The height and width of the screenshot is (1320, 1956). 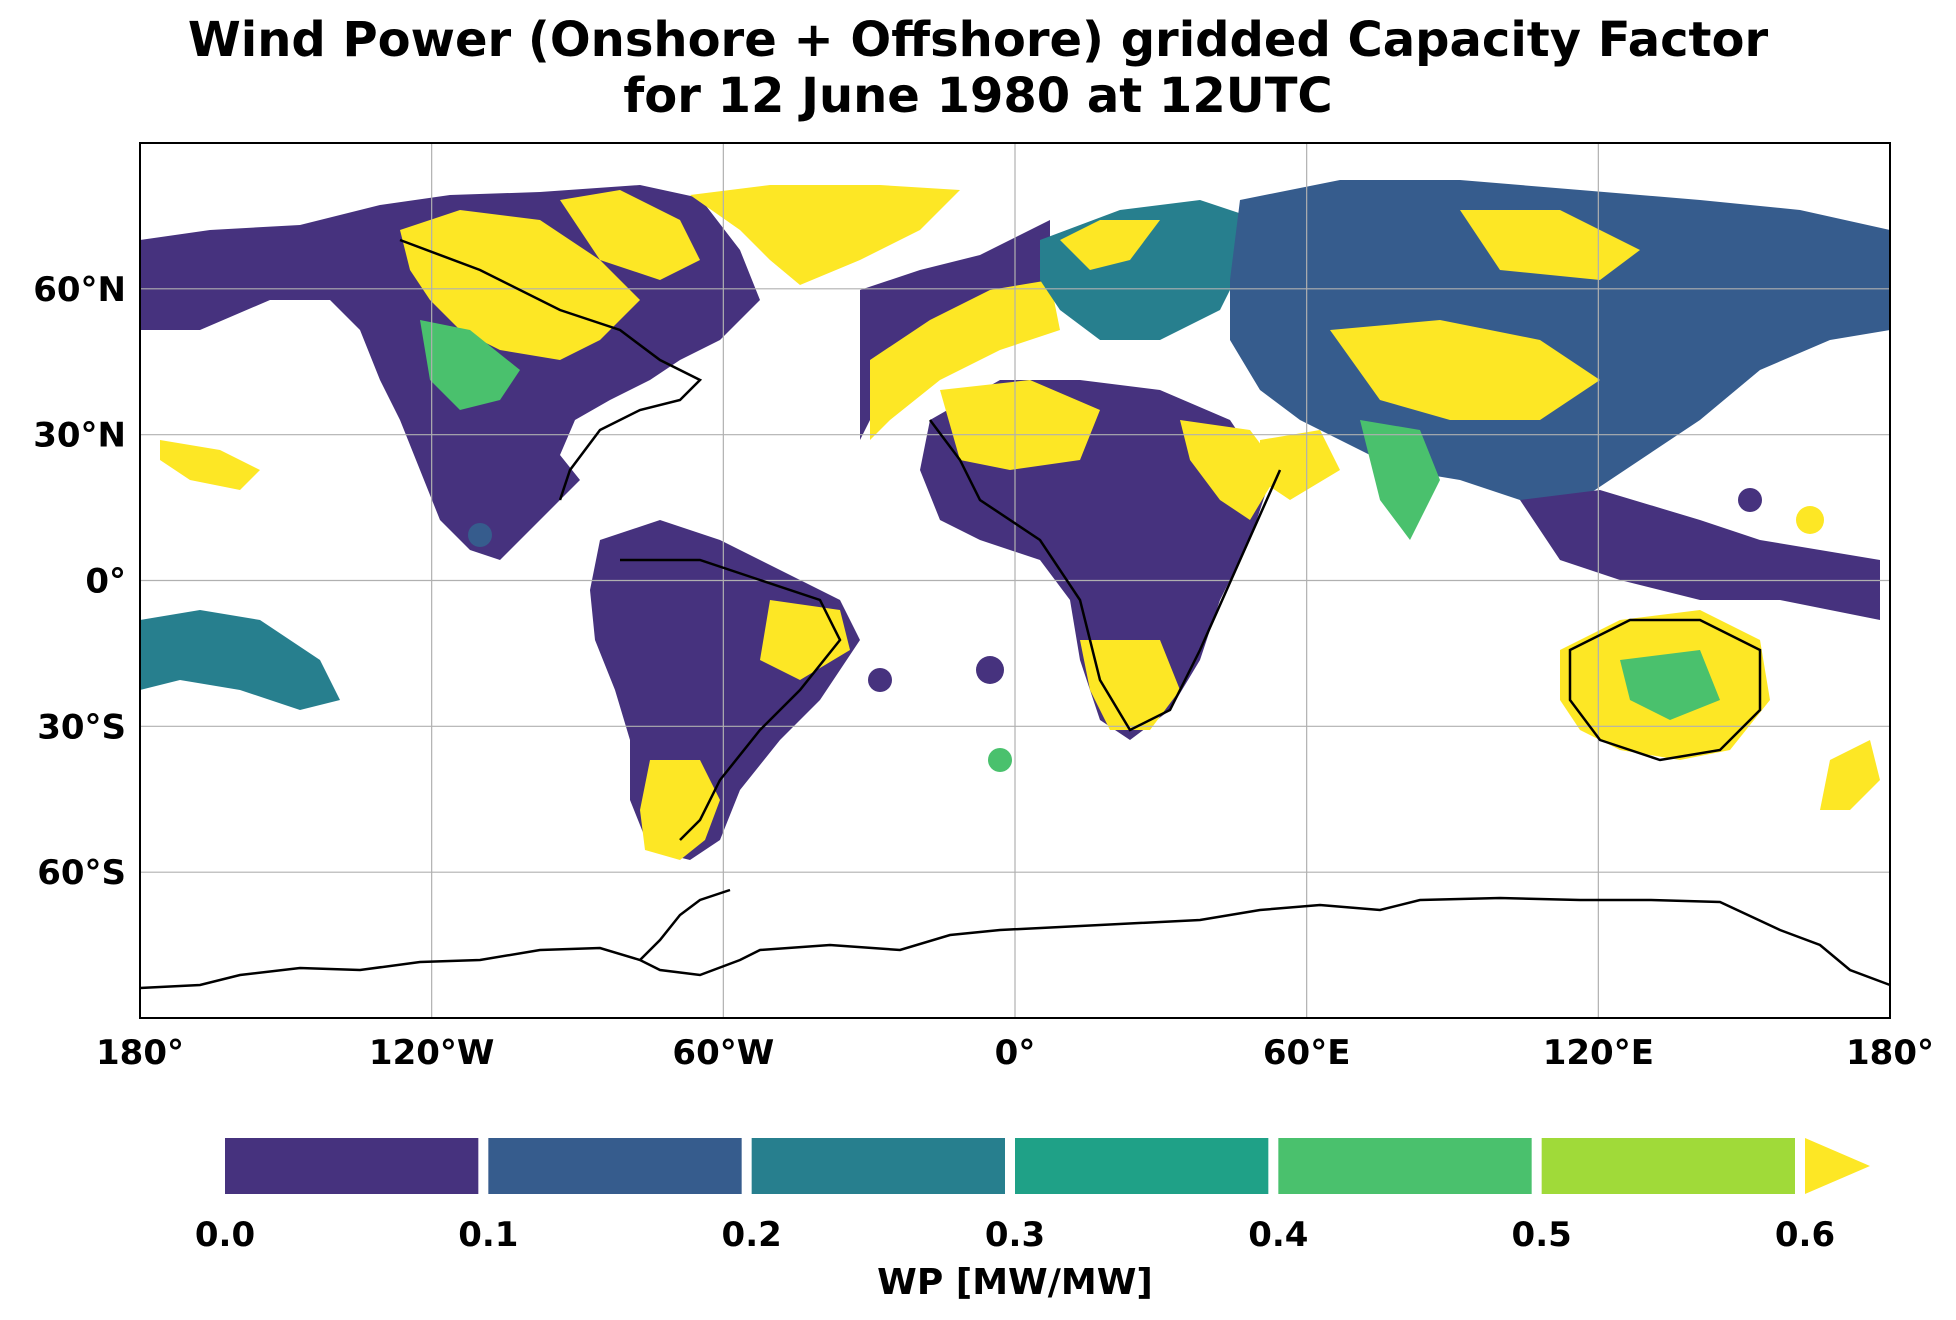 I want to click on coast-africa, so click(x=1105, y=575).